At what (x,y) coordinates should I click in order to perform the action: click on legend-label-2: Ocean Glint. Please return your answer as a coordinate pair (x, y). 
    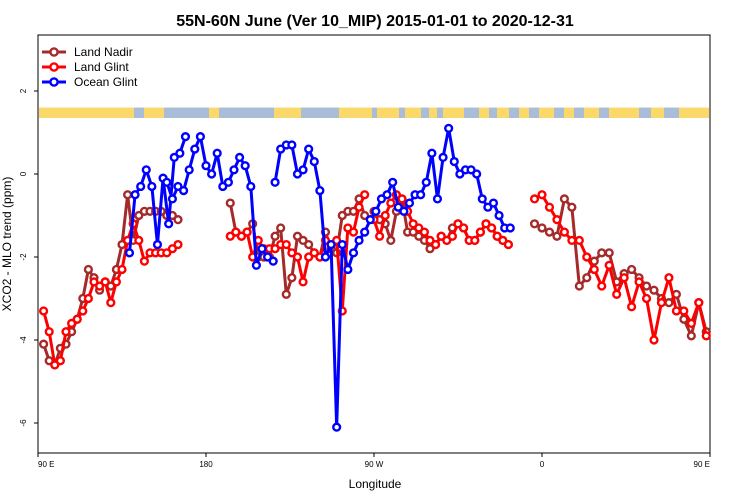
    Looking at the image, I should click on (106, 82).